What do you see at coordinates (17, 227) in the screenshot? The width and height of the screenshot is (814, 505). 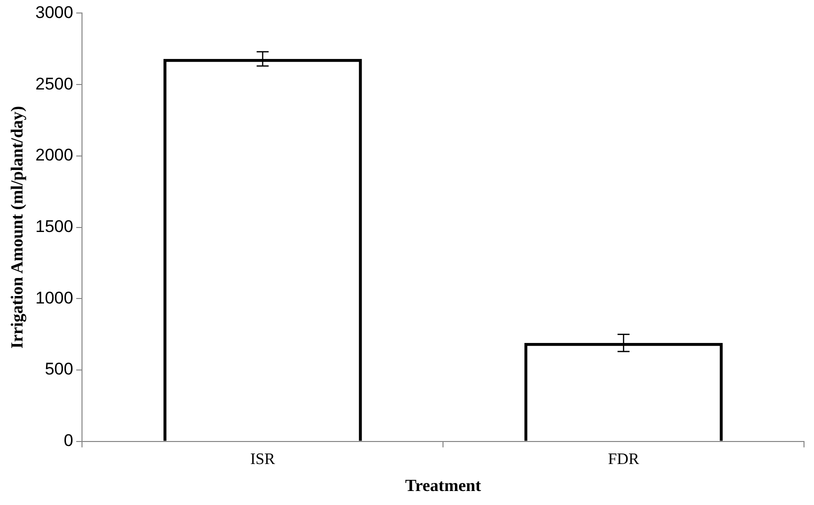 I see `y-axis-title: Irrigation Amount (ml/plant/day)` at bounding box center [17, 227].